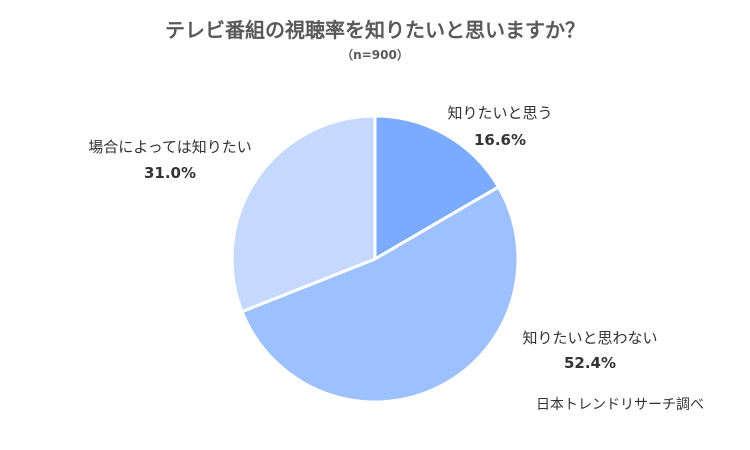 The height and width of the screenshot is (450, 750). I want to click on slice-category-label-2: 場合によっては知りたい, so click(170, 147).